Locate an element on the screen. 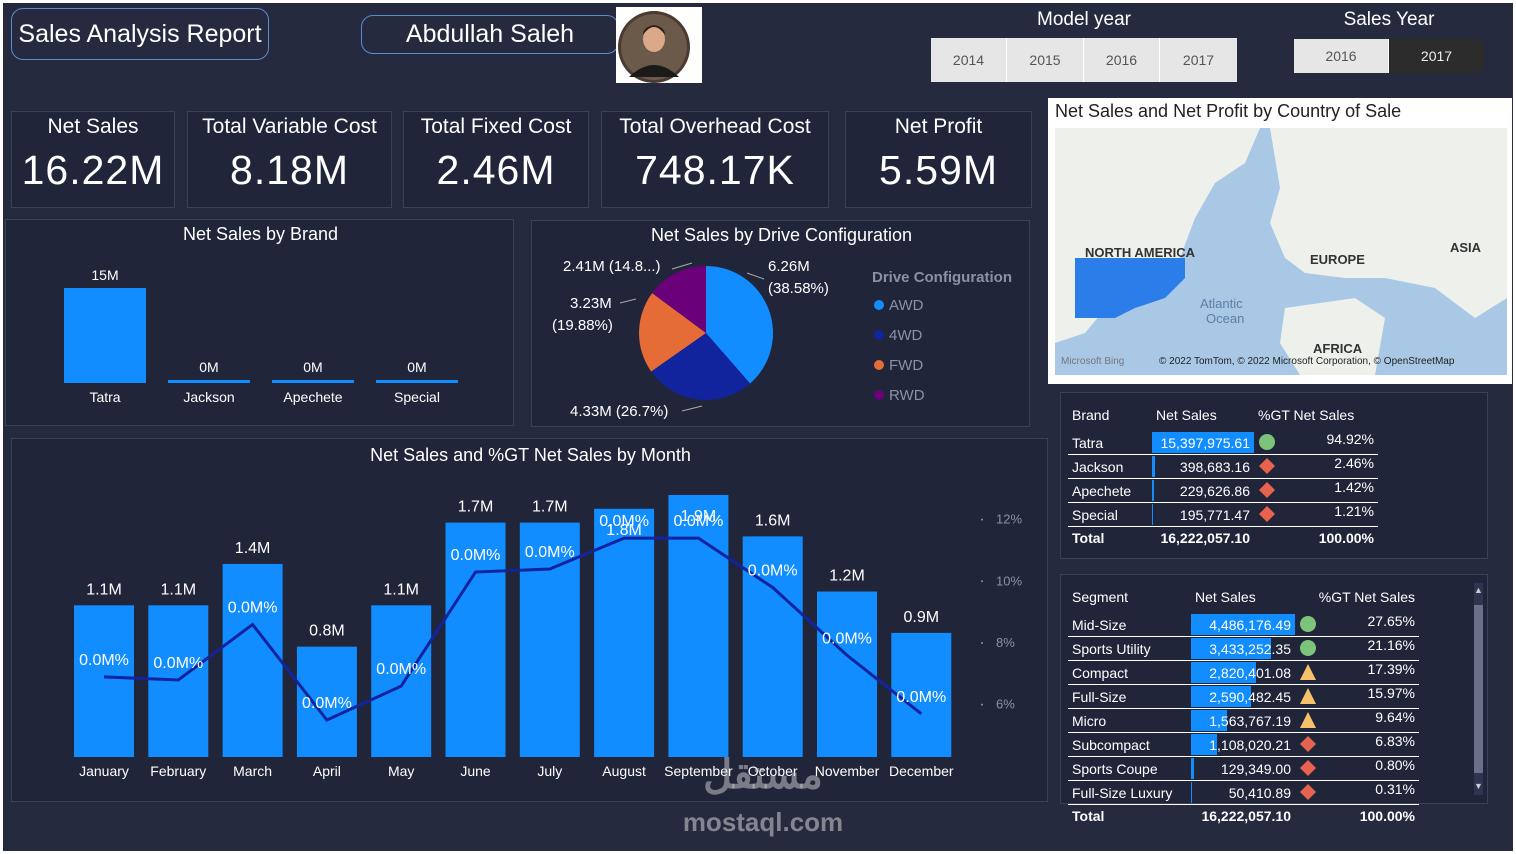 Image resolution: width=1516 pixels, height=854 pixels. y2-tick-label: 6% is located at coordinates (1005, 704).